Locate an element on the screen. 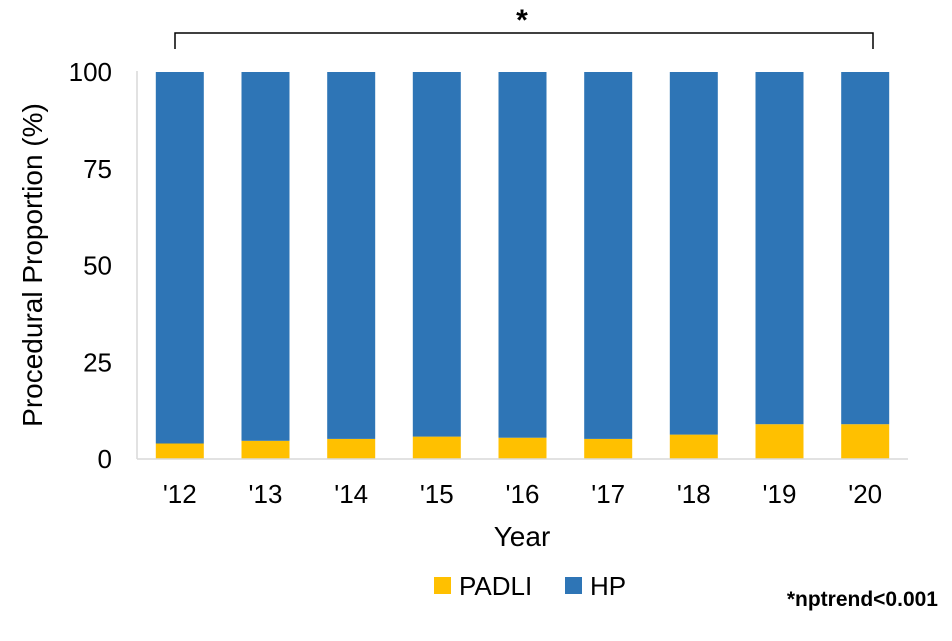 The image size is (952, 641). significance-bracket is located at coordinates (524, 40).